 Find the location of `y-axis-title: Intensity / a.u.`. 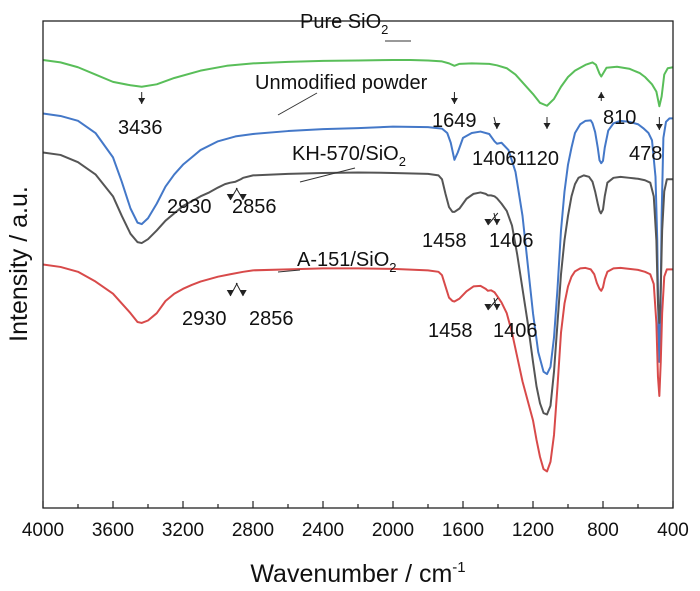

y-axis-title: Intensity / a.u. is located at coordinates (19, 264).